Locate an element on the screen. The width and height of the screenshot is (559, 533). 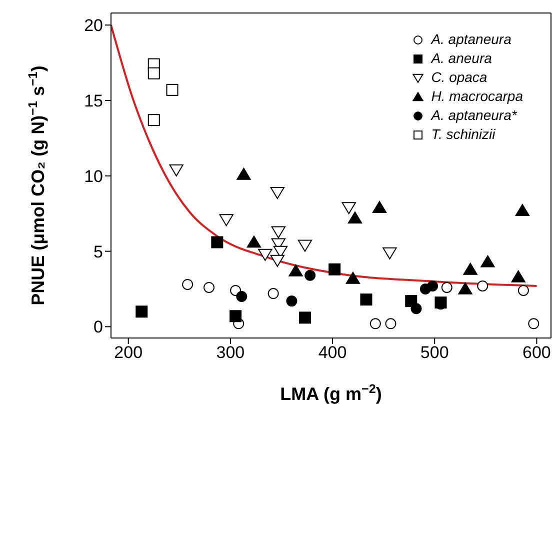
legend-label: A. aptaneura is located at coordinates (471, 39).